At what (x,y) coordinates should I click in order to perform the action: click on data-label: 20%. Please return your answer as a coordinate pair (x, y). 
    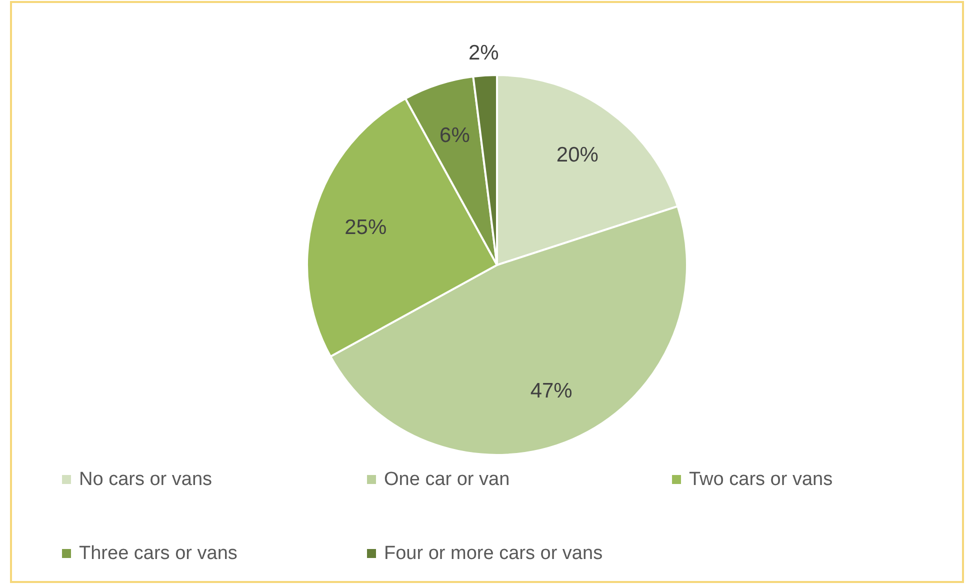
    Looking at the image, I should click on (577, 154).